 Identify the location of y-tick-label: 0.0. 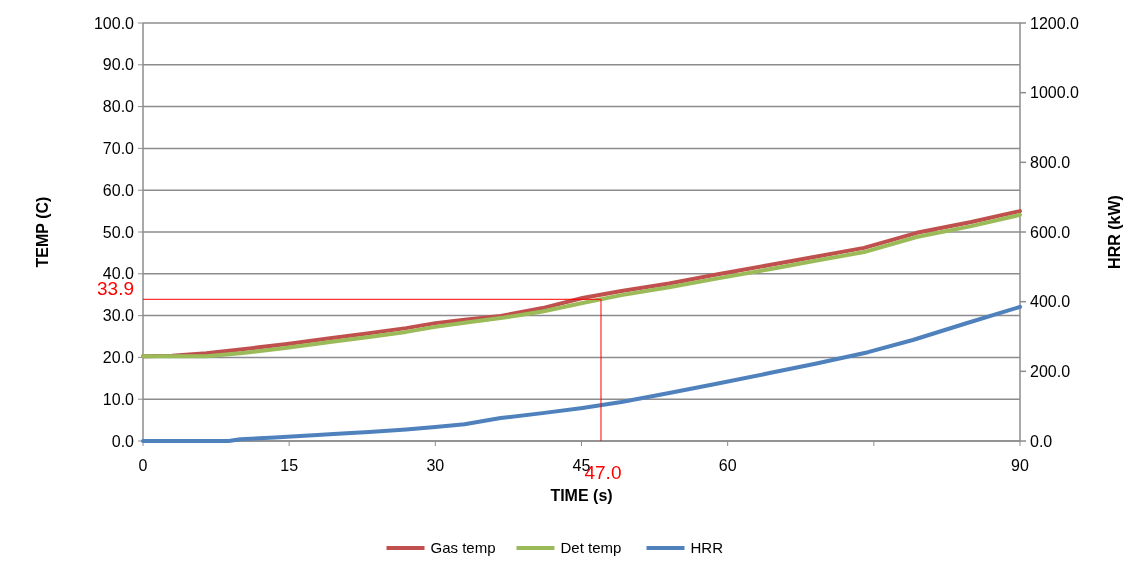
(123, 441).